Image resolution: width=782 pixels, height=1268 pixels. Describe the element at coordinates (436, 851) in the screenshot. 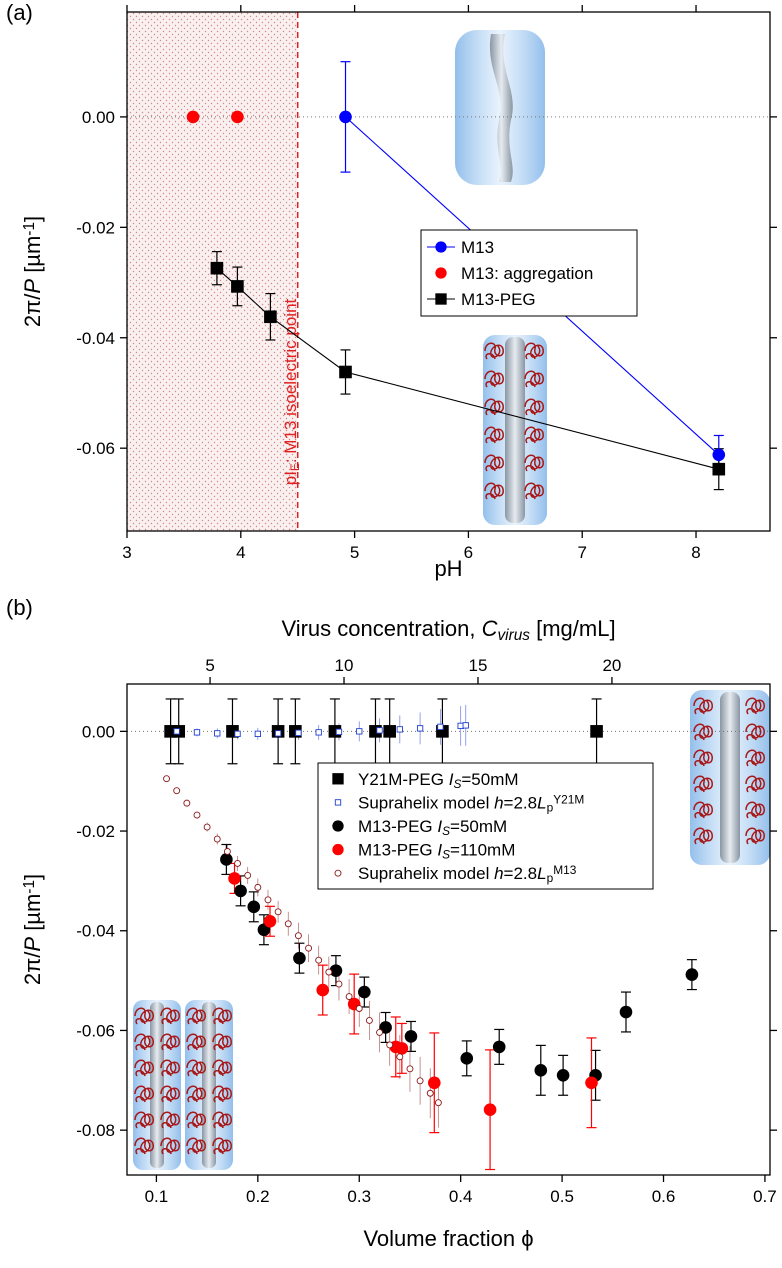

I see `legend-label: M13-PEG IS=110mM` at that location.